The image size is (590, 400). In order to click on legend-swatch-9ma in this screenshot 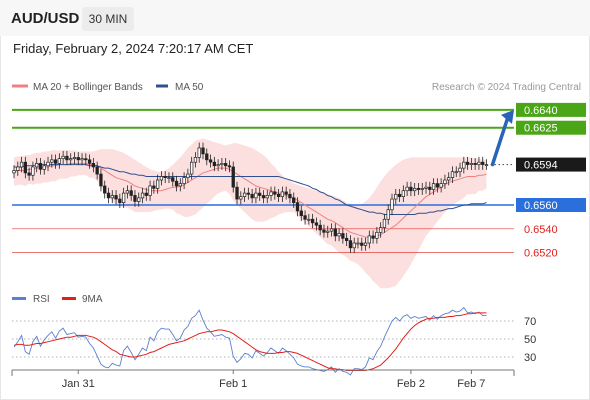, I will do `click(69, 298)`.